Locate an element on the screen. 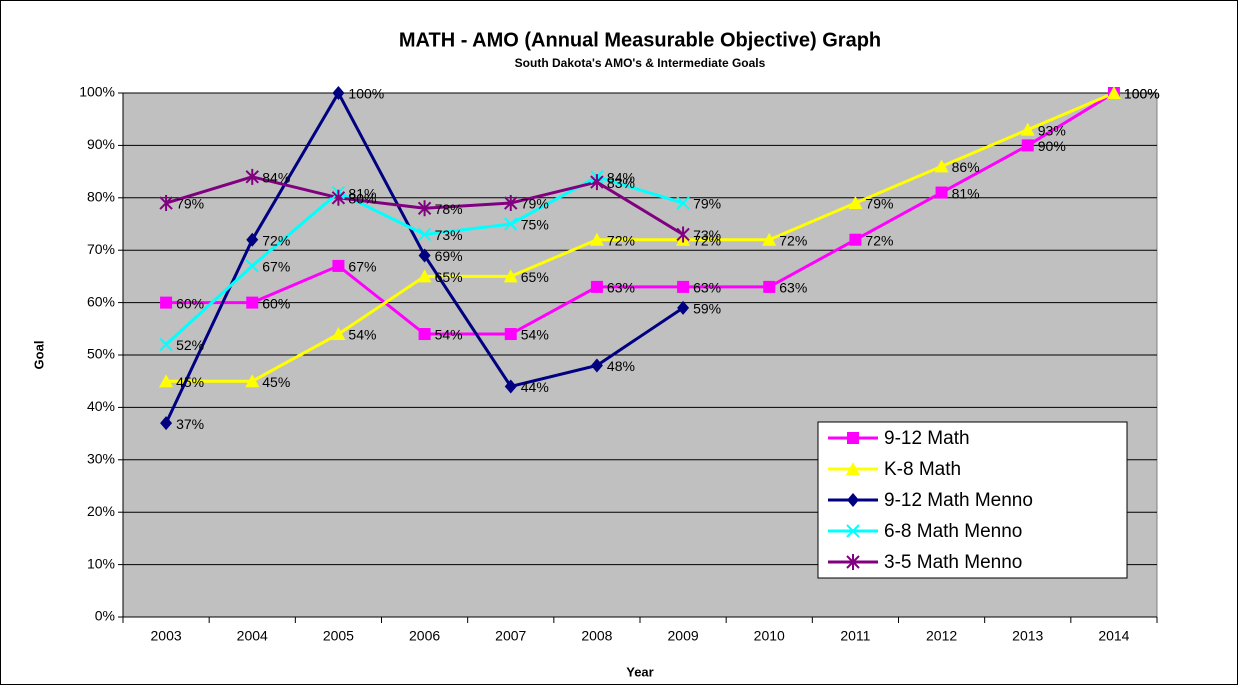  data-label: 78% is located at coordinates (449, 209).